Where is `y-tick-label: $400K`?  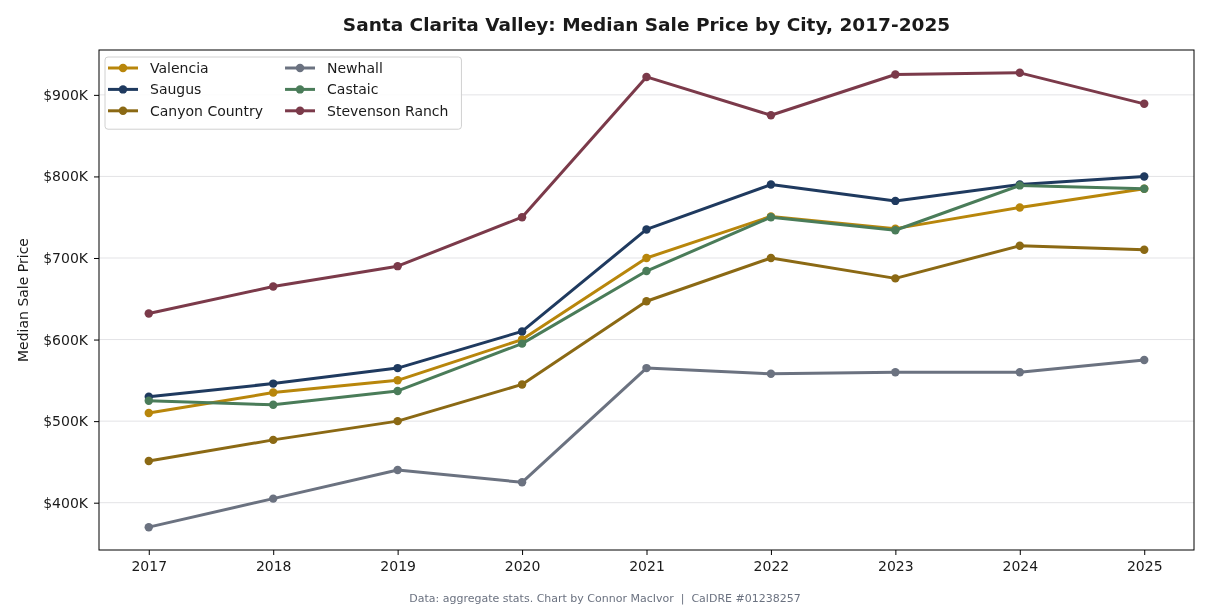 y-tick-label: $400K is located at coordinates (66, 502).